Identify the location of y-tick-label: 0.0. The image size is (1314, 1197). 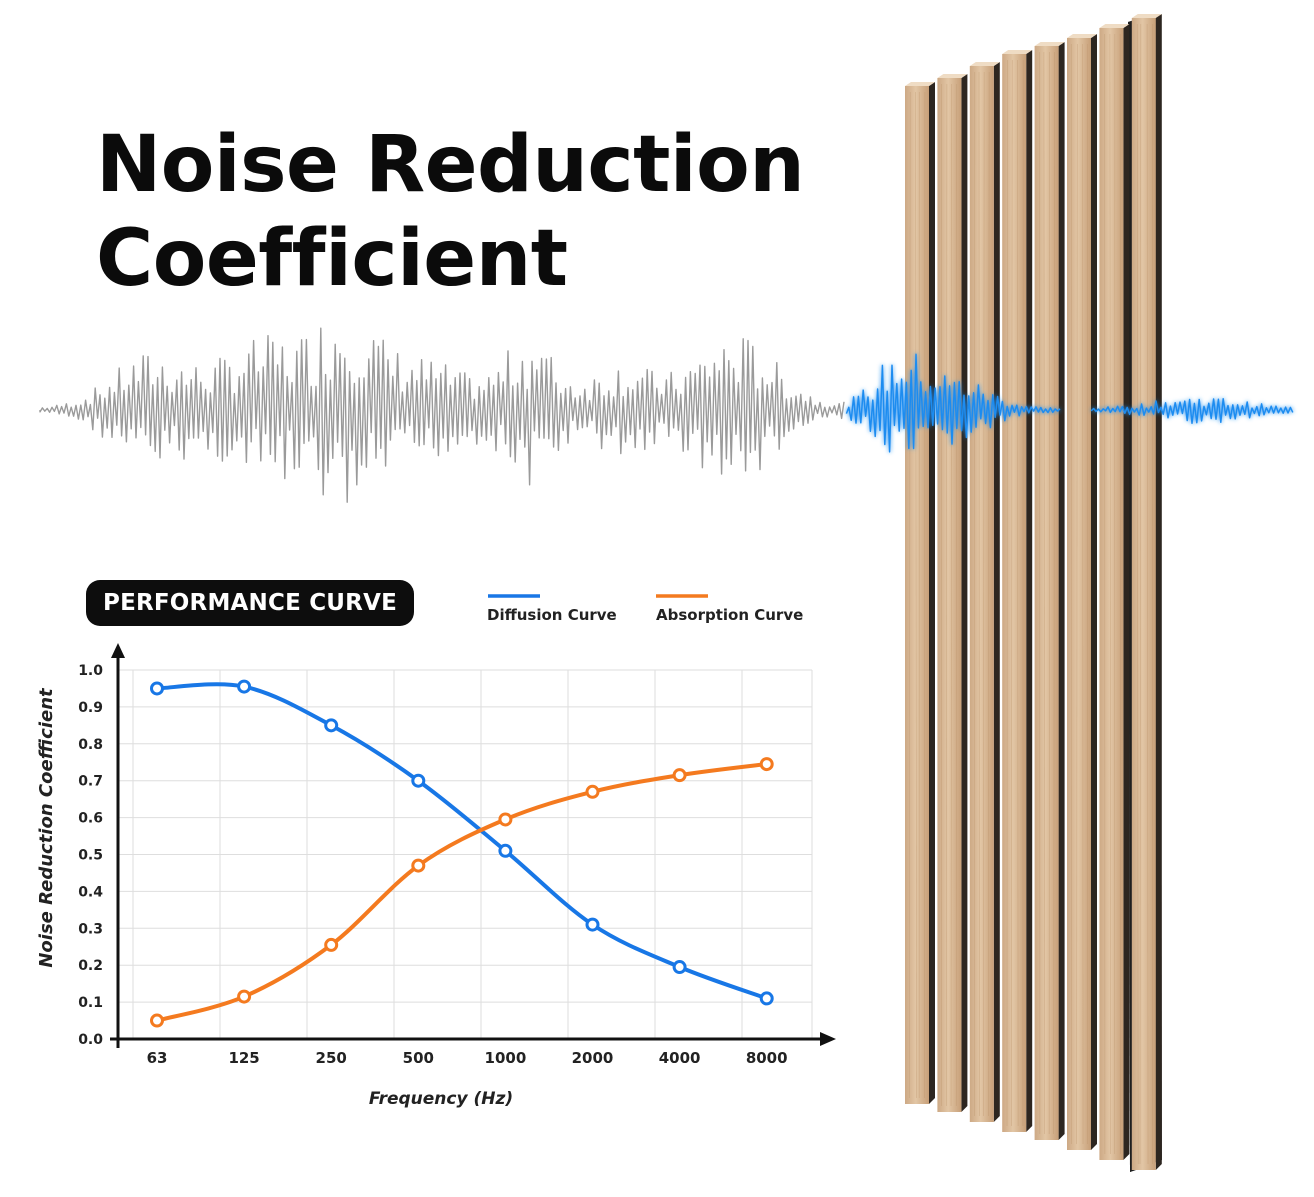
(90, 1040).